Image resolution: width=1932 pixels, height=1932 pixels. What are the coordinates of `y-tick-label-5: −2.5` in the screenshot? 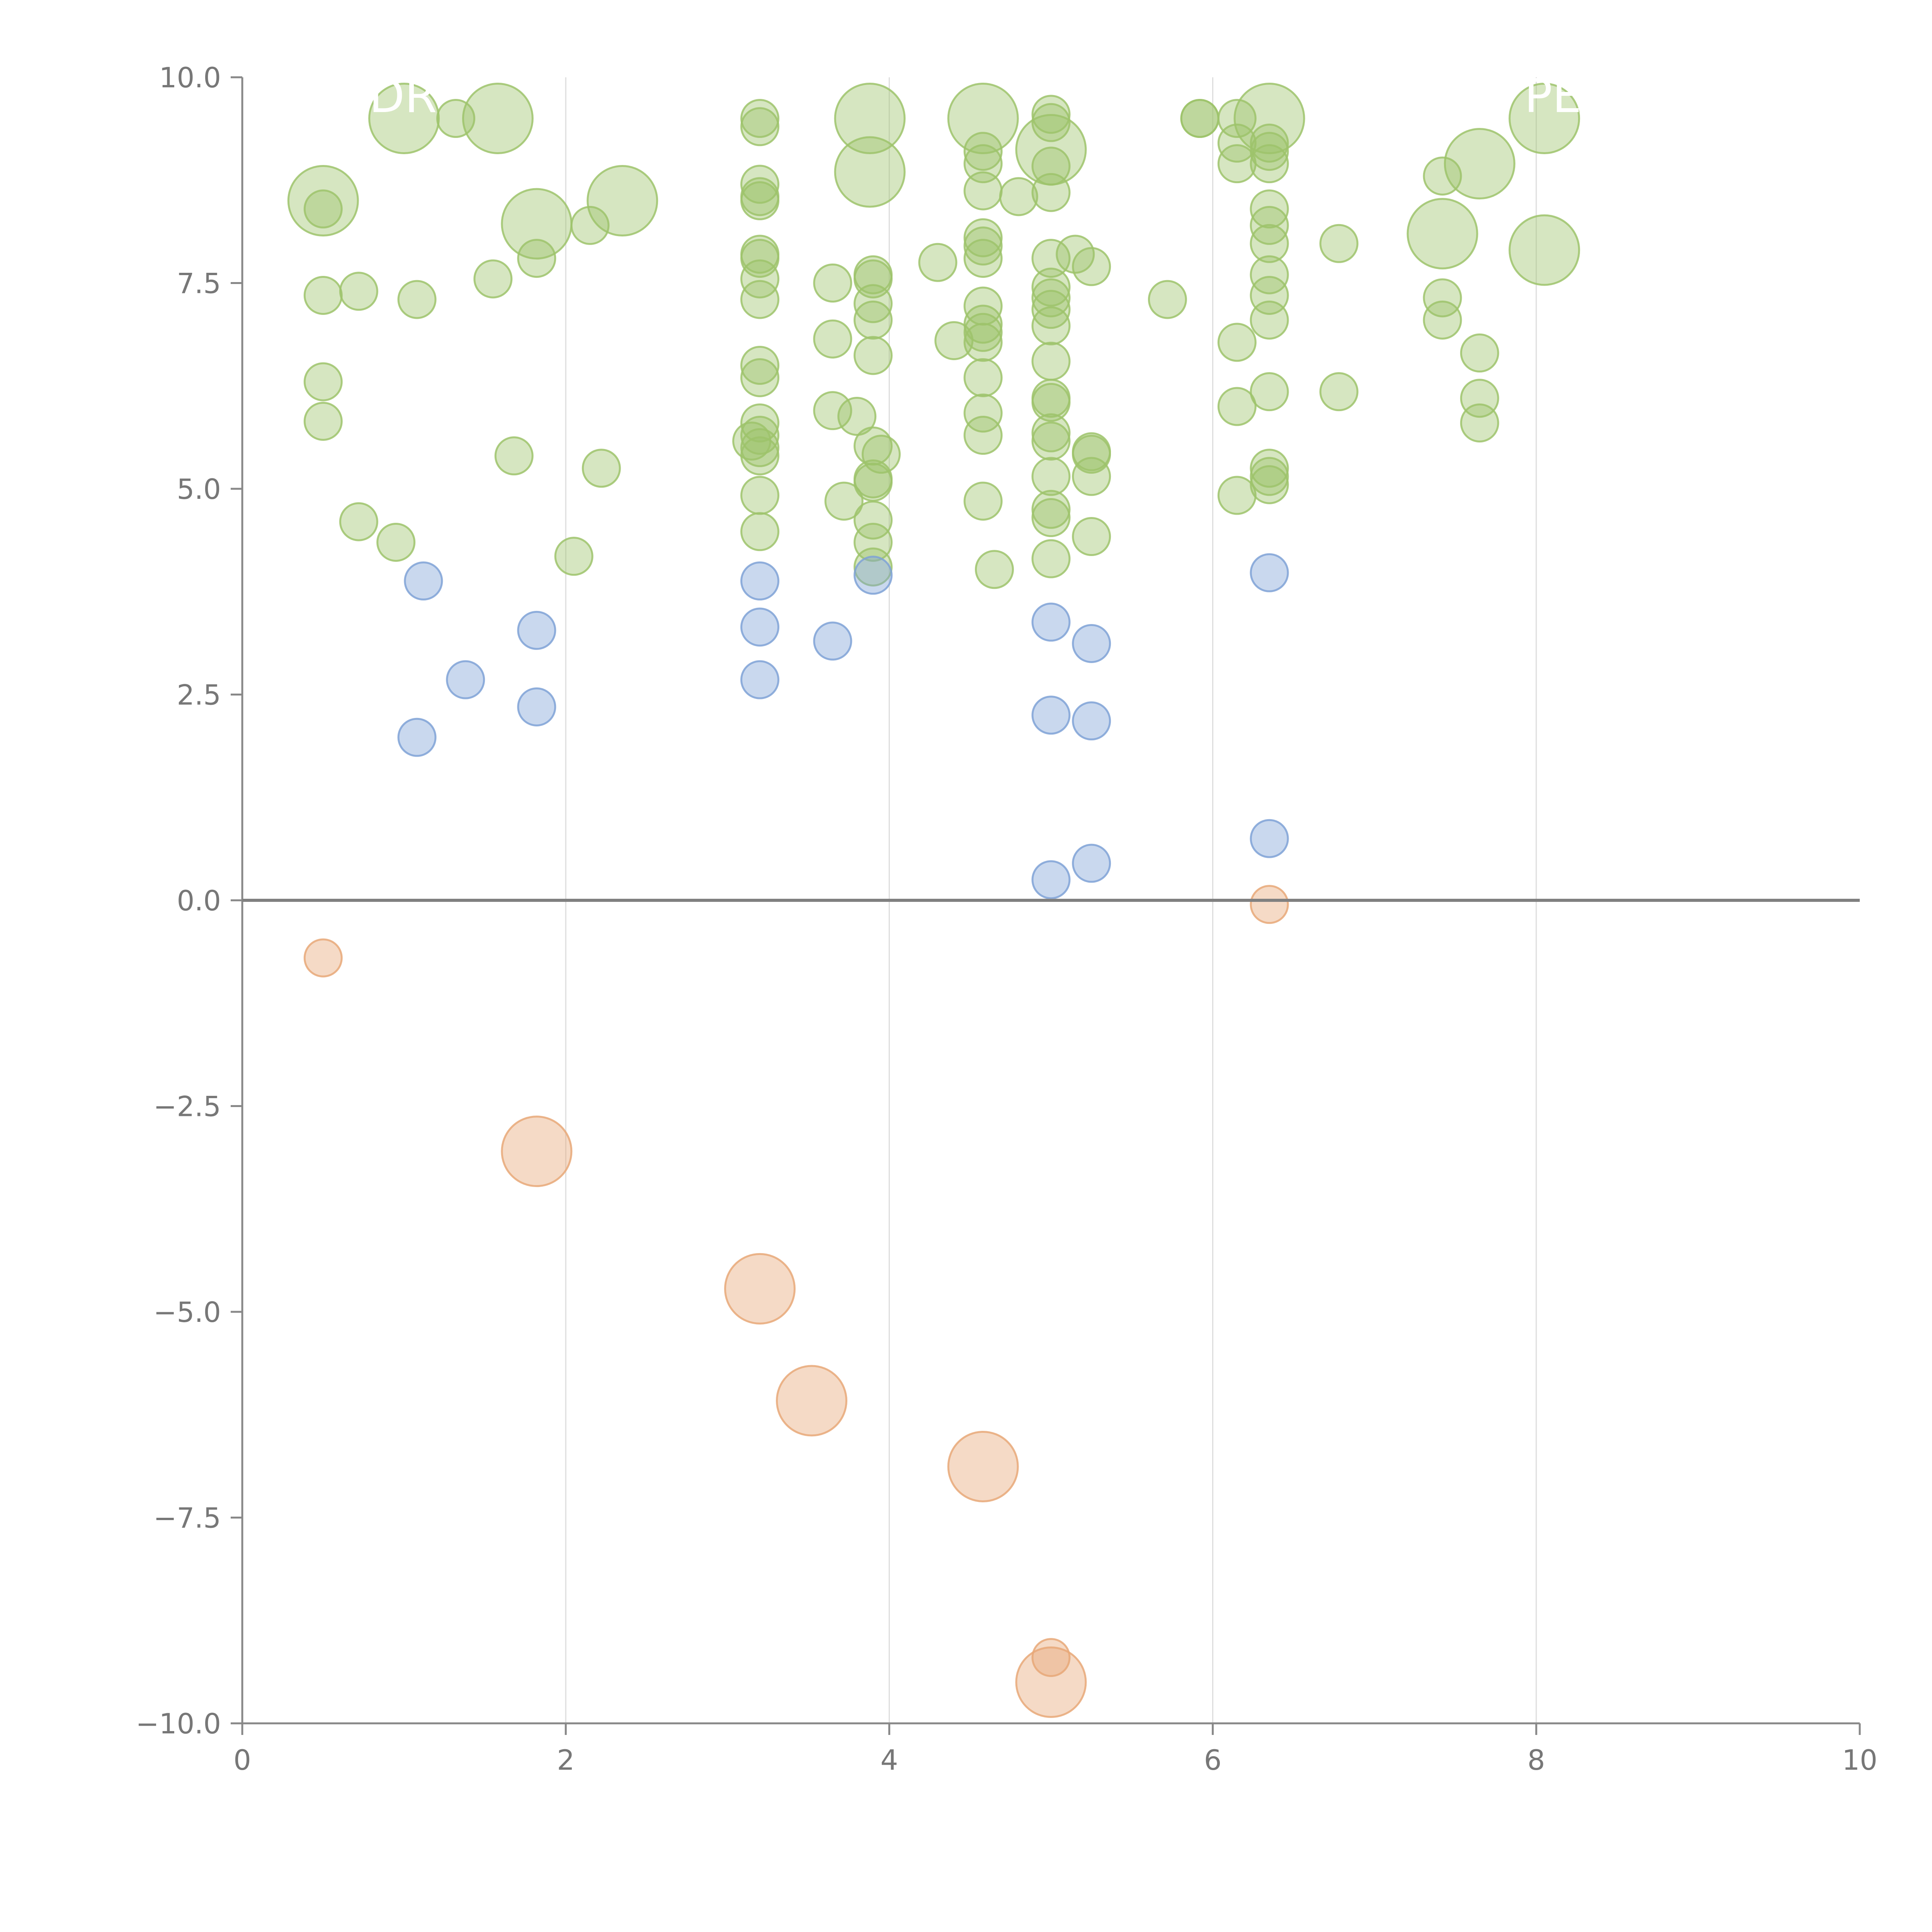 It's located at (187, 1106).